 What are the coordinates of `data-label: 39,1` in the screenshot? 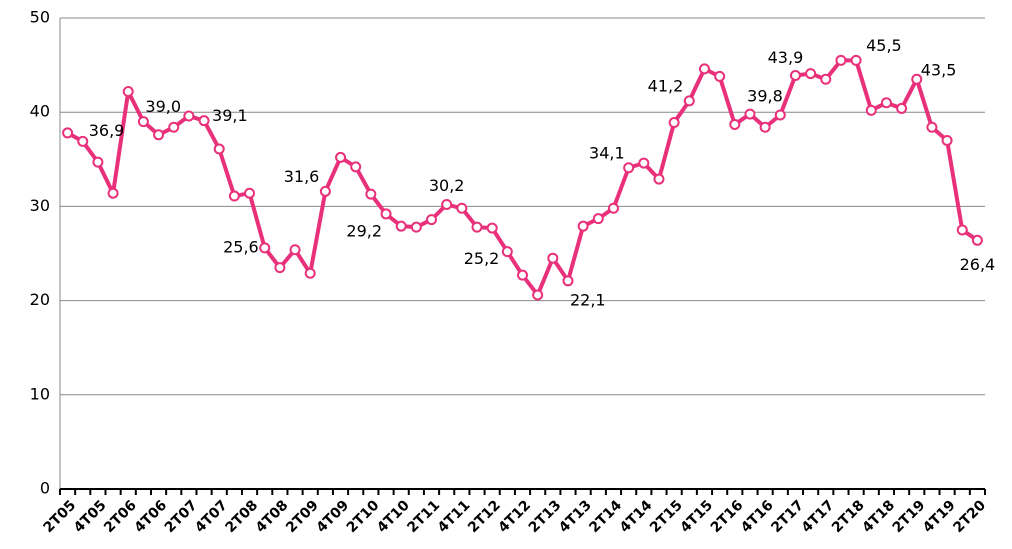 It's located at (230, 115).